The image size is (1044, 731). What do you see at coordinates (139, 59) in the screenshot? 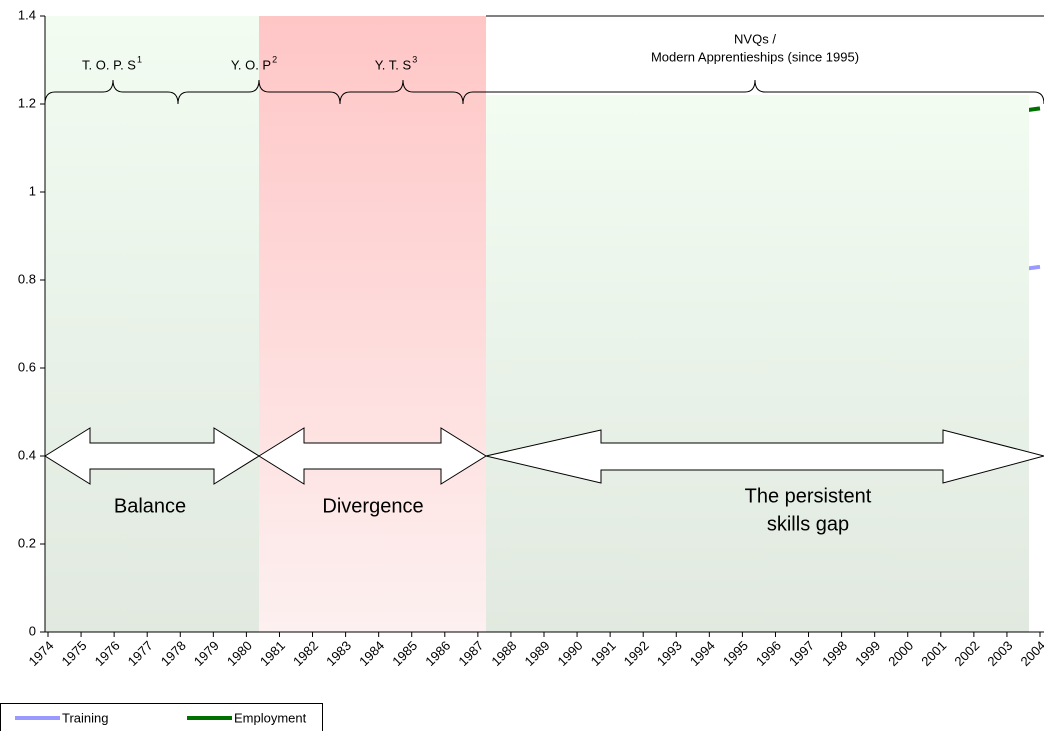
I see `scheme-note: 1` at bounding box center [139, 59].